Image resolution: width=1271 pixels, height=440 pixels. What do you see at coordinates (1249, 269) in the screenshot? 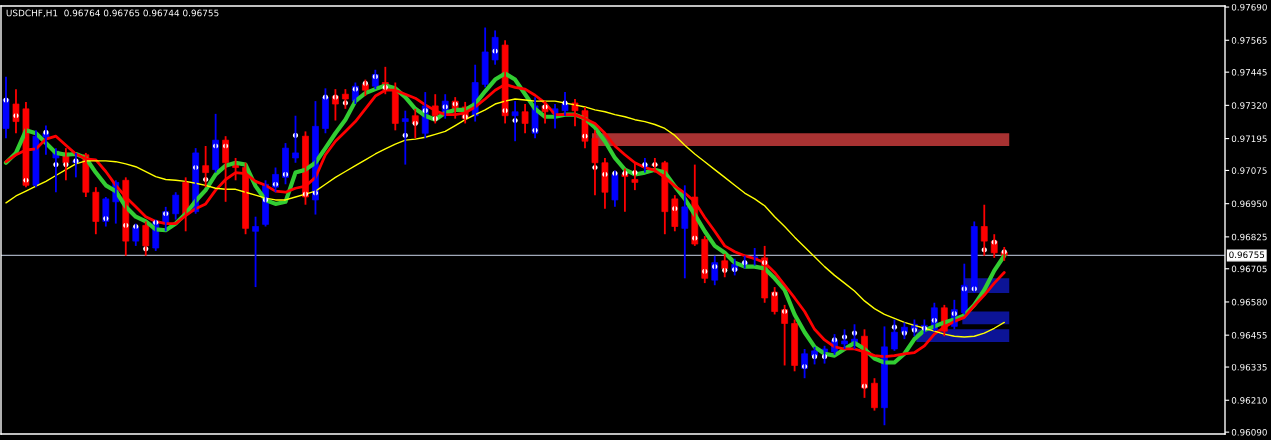
I see `y-tick-label: 0.96705` at bounding box center [1249, 269].